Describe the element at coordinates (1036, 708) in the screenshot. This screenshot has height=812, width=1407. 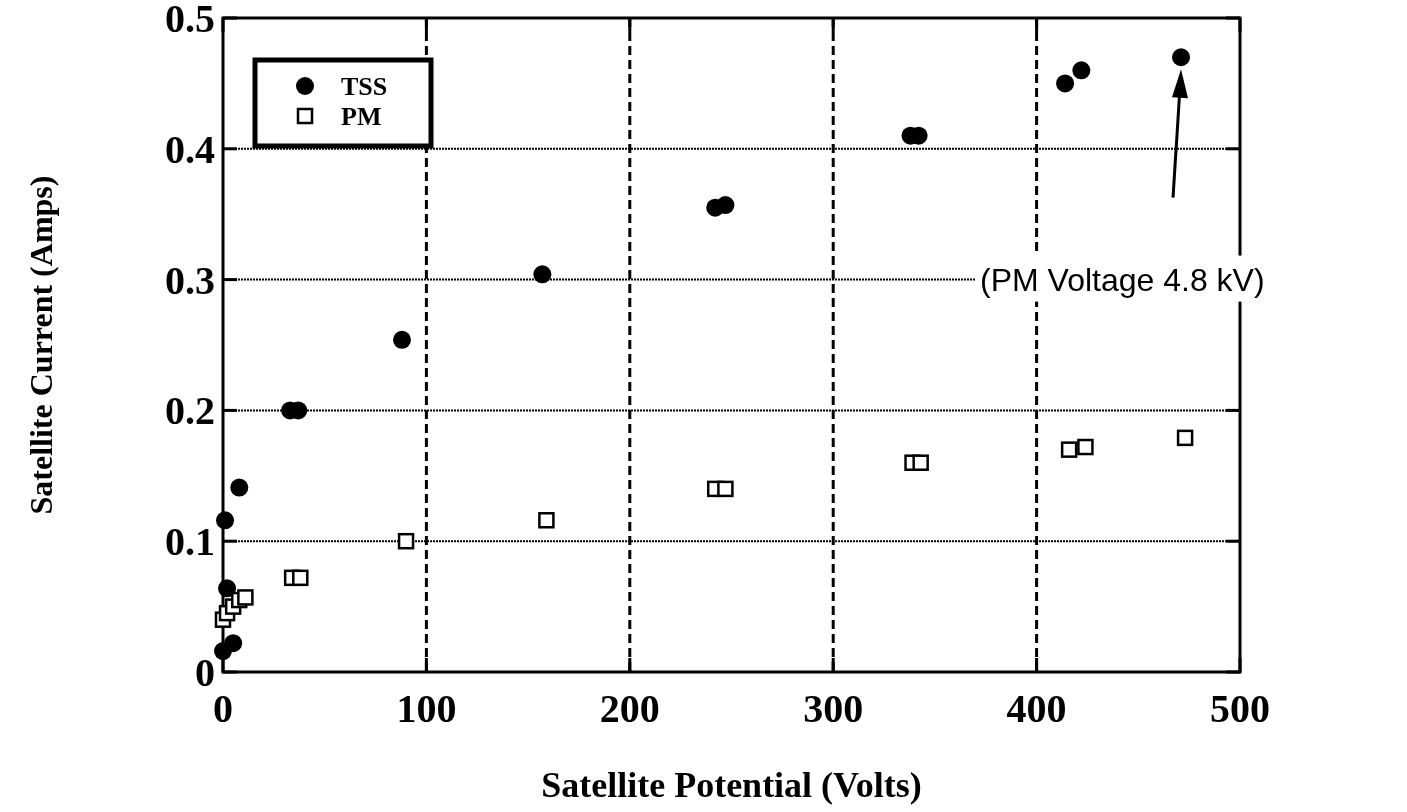
I see `x-tick-label: 400` at that location.